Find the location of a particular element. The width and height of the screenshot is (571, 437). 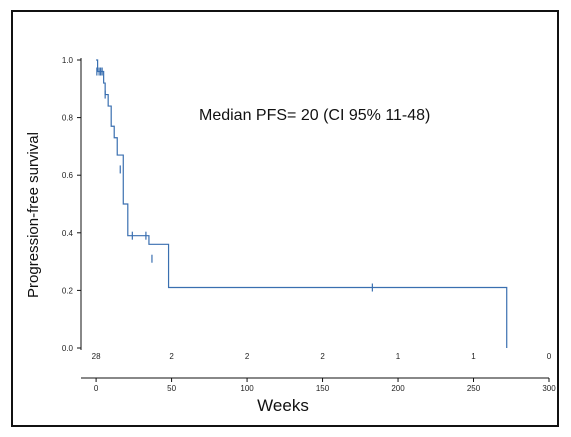

y-tick-label: 1.0 is located at coordinates (68, 60).